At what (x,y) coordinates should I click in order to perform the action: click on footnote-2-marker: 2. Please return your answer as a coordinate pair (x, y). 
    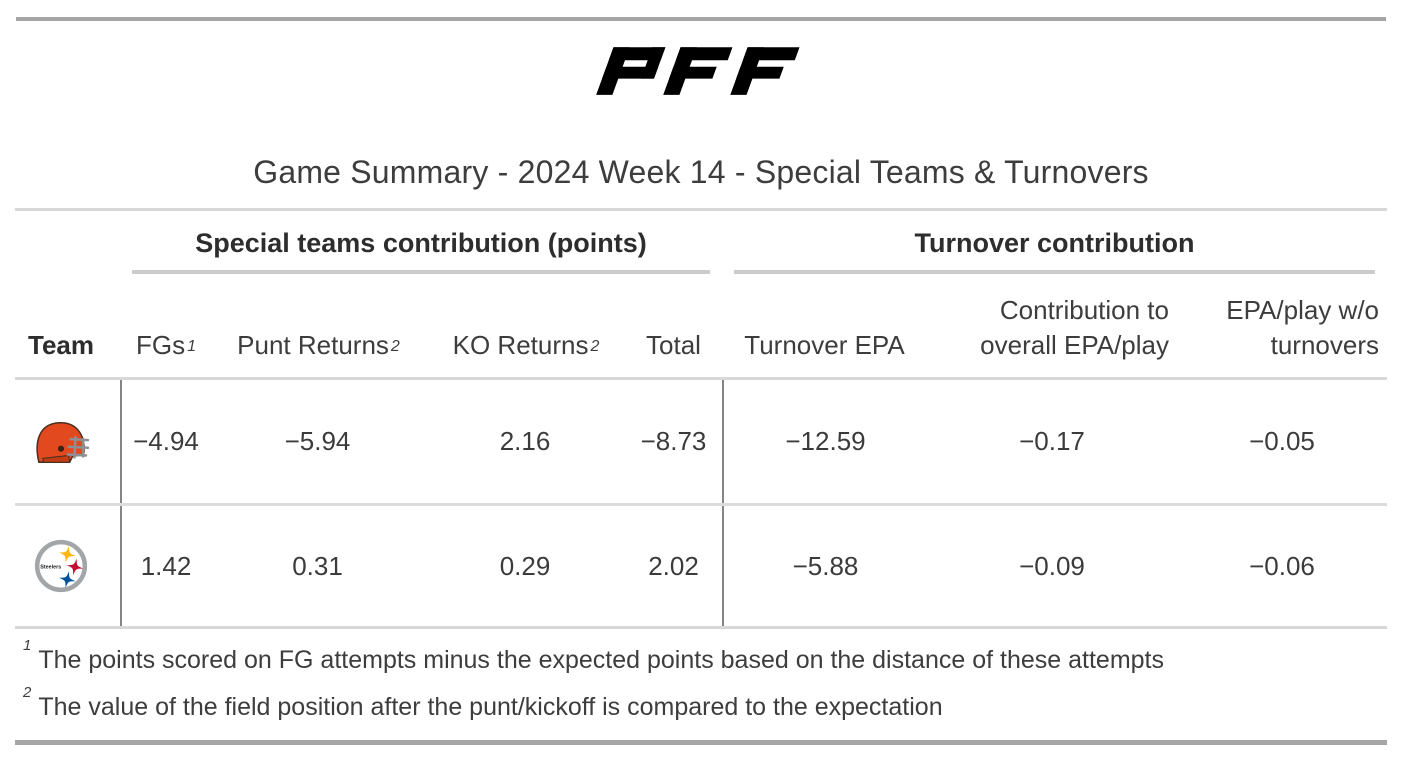
    Looking at the image, I should click on (27, 692).